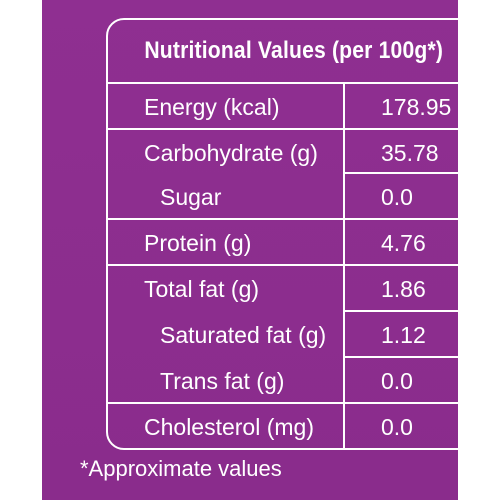 The height and width of the screenshot is (500, 500). Describe the element at coordinates (294, 197) in the screenshot. I see `table-row-sugar: Sugar 0.0` at that location.